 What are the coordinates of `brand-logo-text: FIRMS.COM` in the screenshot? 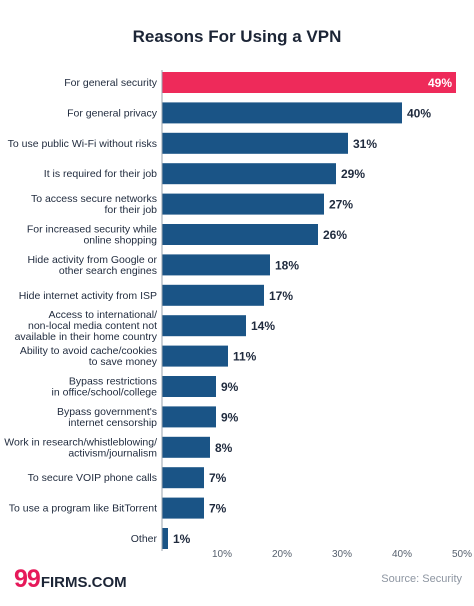 It's located at (83, 582).